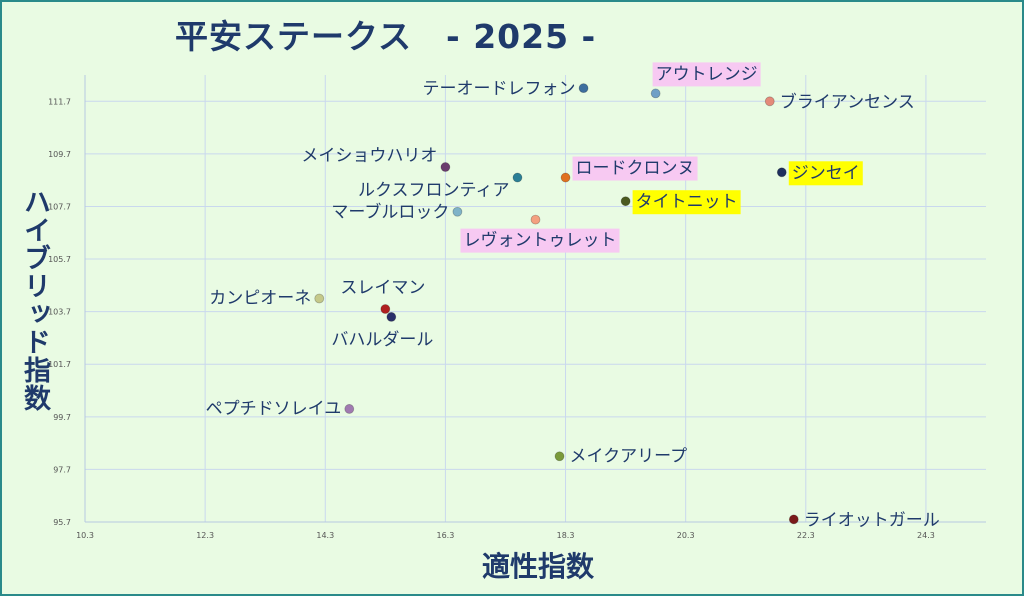 The image size is (1024, 596). What do you see at coordinates (926, 535) in the screenshot?
I see `x-tick-label: 24.3` at bounding box center [926, 535].